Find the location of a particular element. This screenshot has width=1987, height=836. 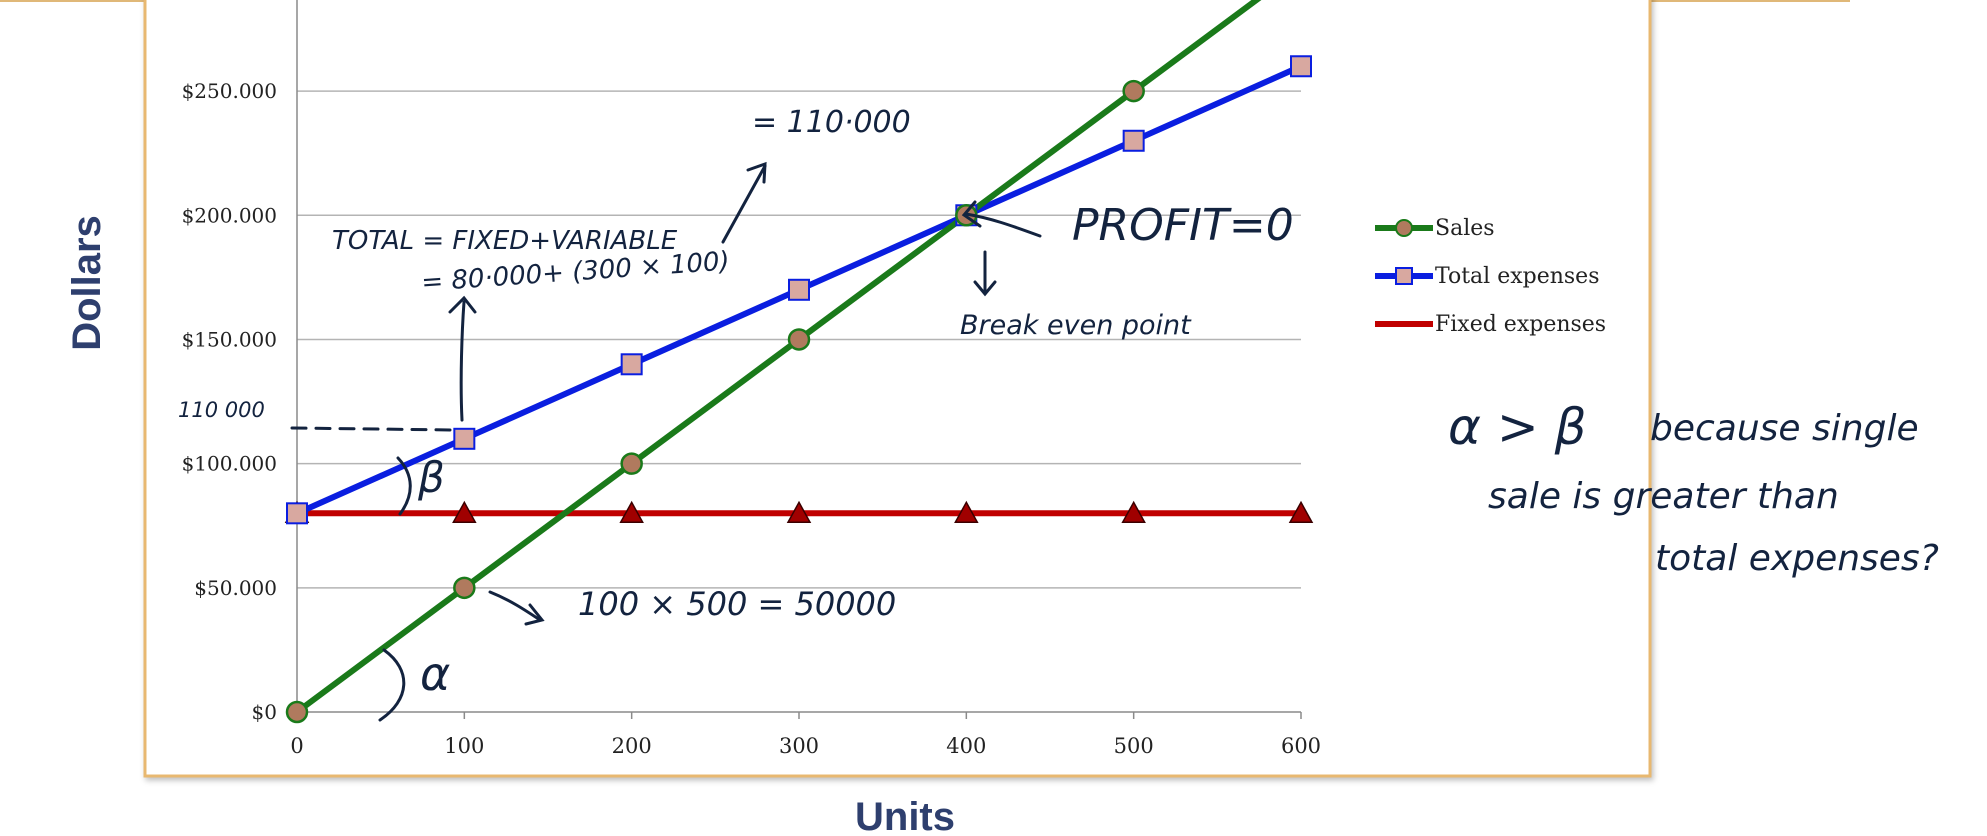

compare-line-1: because single is located at coordinates (1784, 428).